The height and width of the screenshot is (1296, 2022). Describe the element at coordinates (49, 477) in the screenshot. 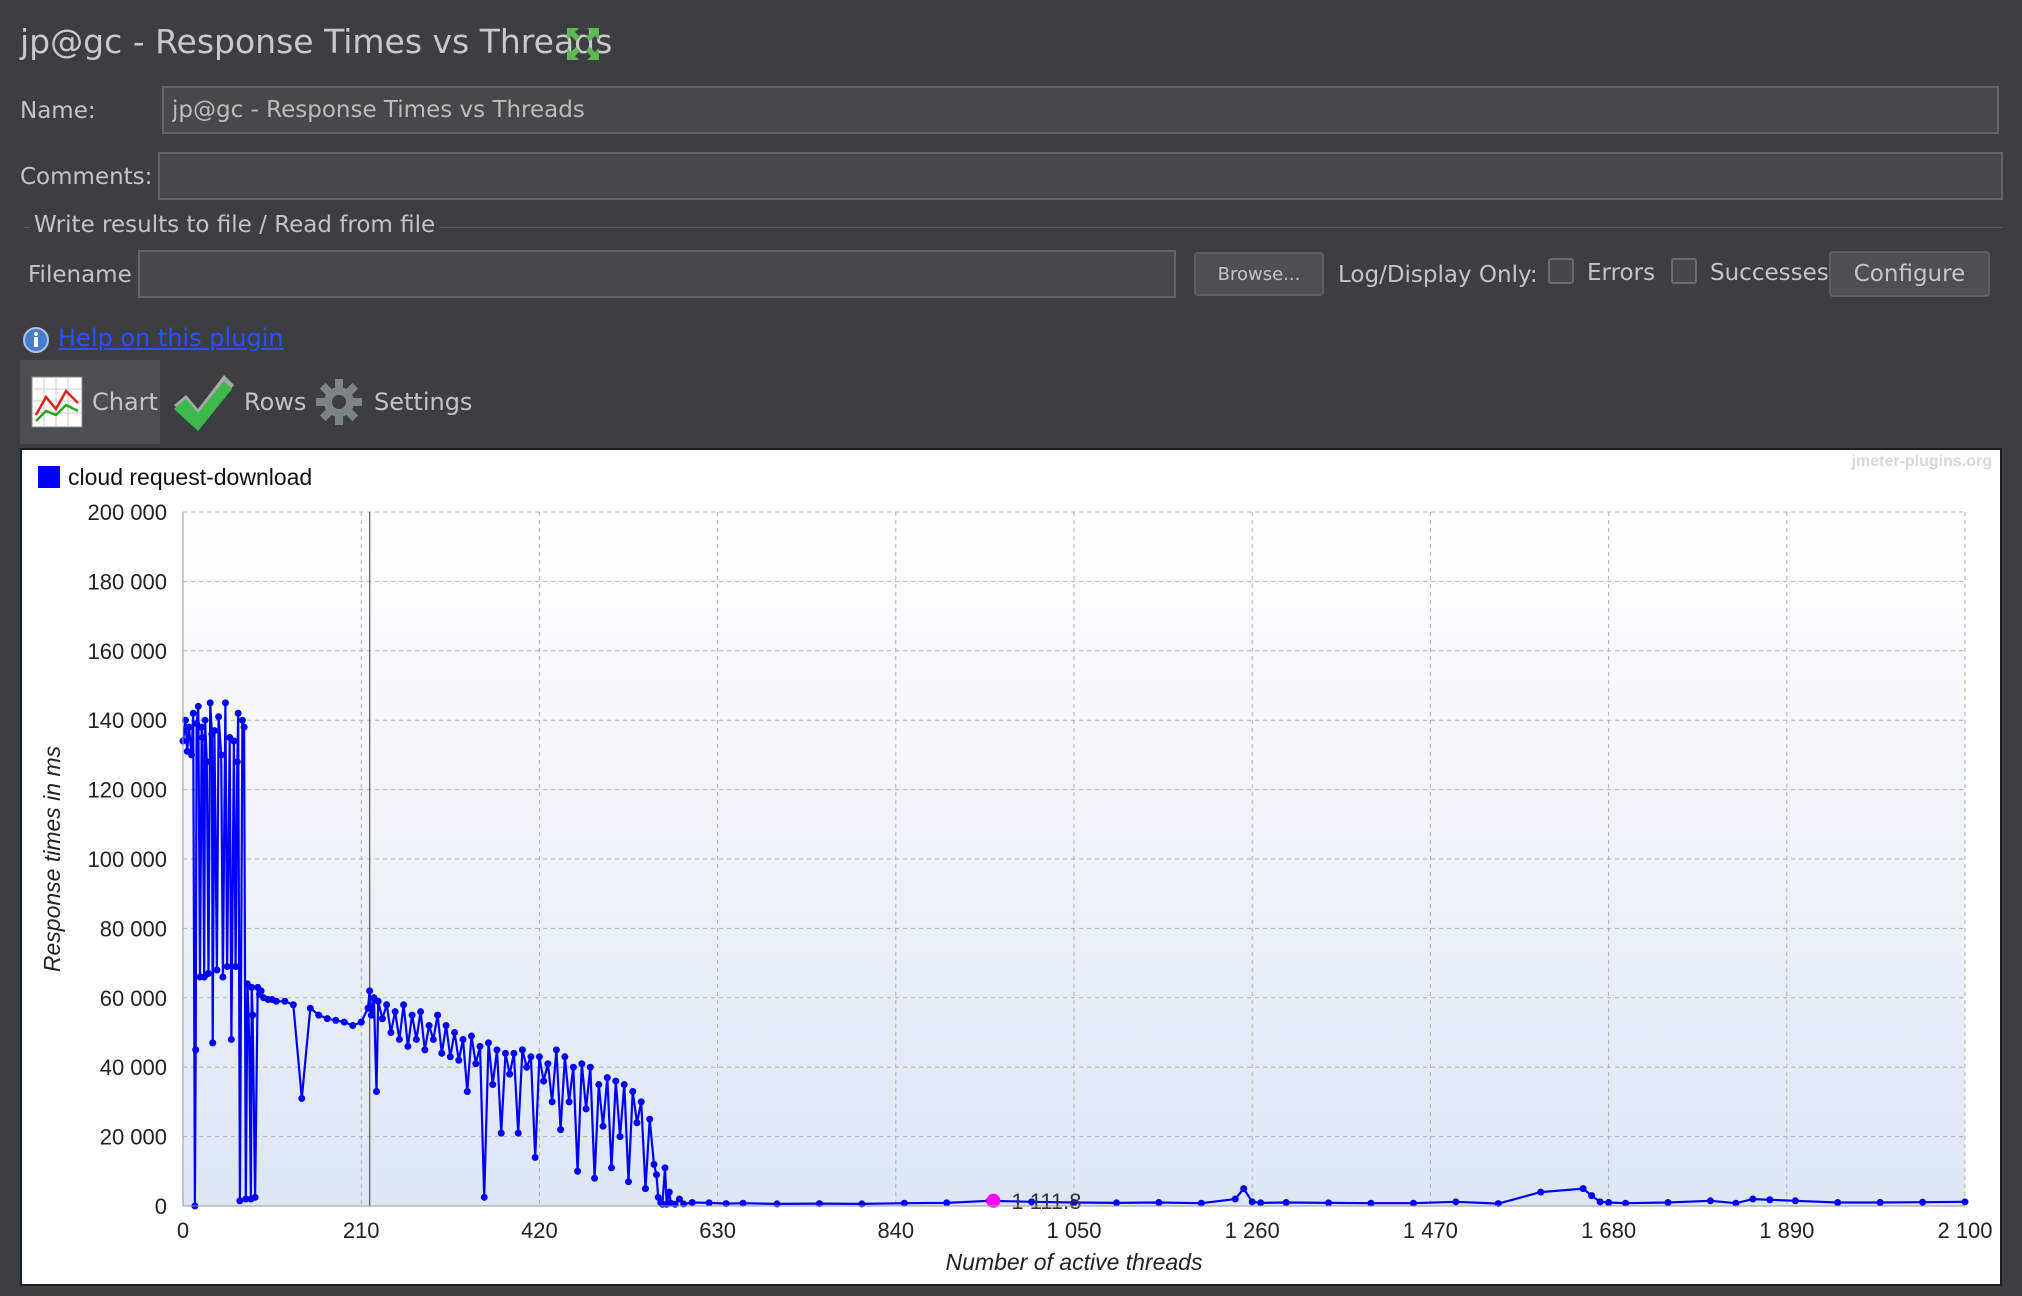

I see `legend-swatch` at that location.